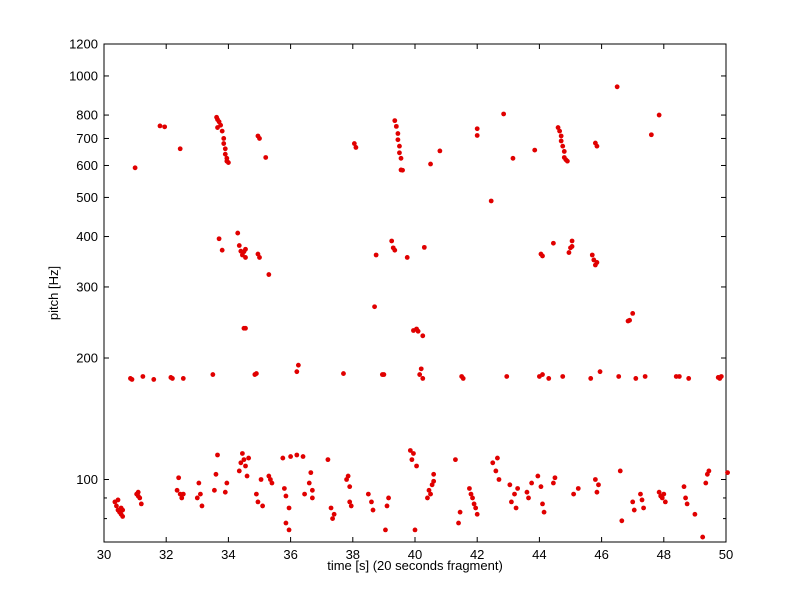  What do you see at coordinates (83, 44) in the screenshot?
I see `y-tick-label: 1200` at bounding box center [83, 44].